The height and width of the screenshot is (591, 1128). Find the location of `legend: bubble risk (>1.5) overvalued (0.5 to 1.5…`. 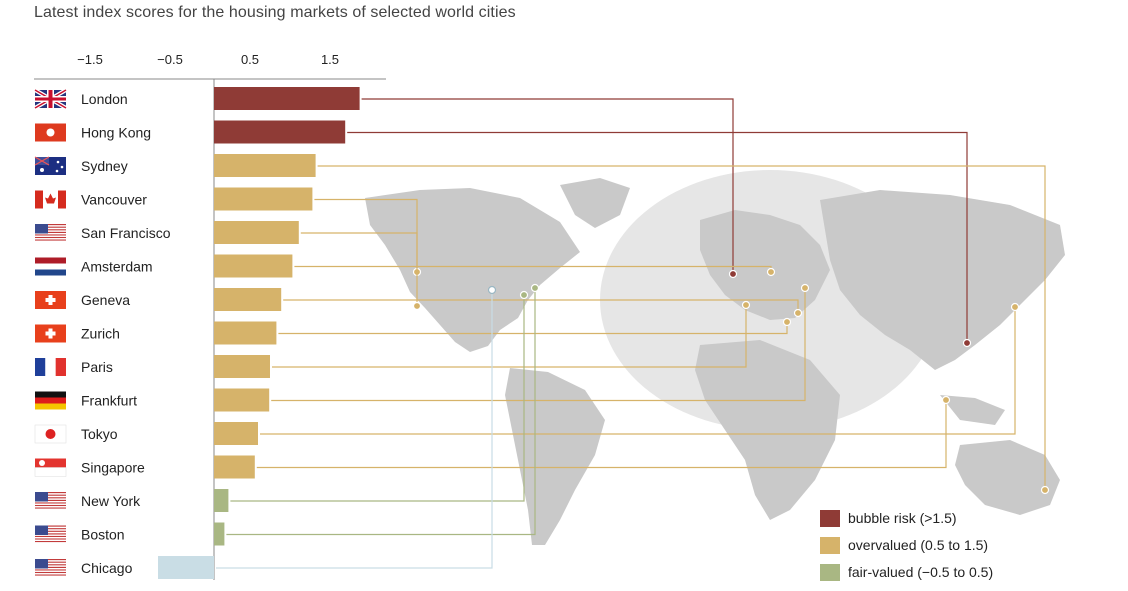

legend: bubble risk (>1.5) overvalued (0.5 to 1.5… is located at coordinates (906, 545).